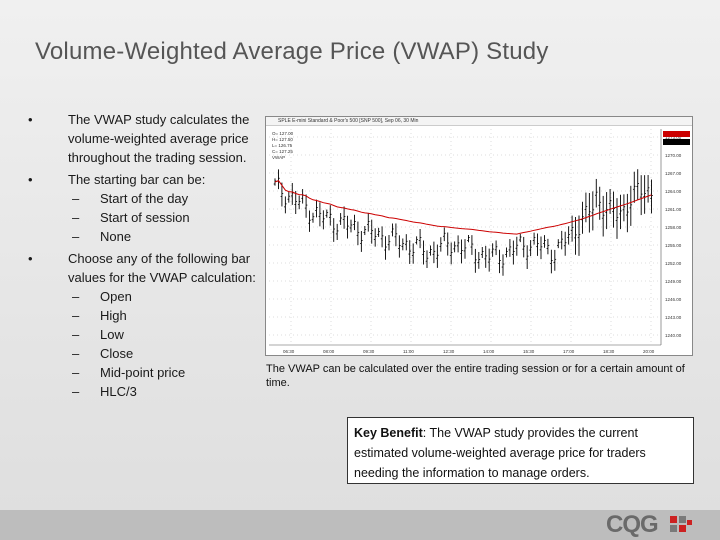  Describe the element at coordinates (282, 145) in the screenshot. I see `chart-legend-line: L= 126.75` at that location.